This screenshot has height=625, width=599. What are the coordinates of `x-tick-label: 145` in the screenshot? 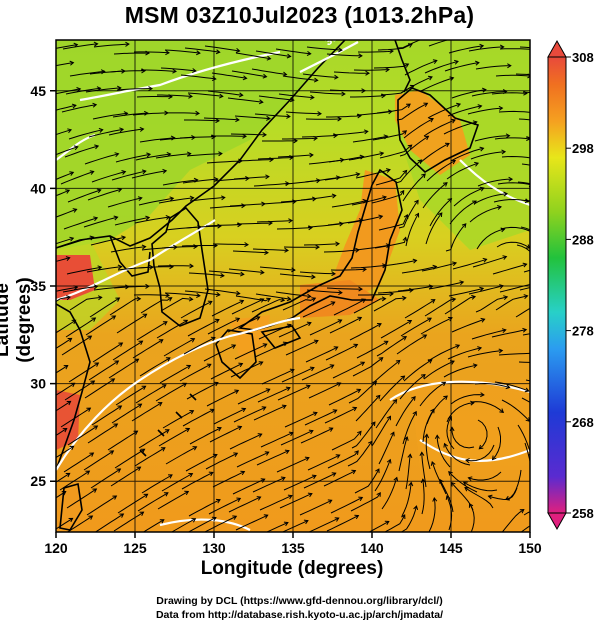 It's located at (451, 548).